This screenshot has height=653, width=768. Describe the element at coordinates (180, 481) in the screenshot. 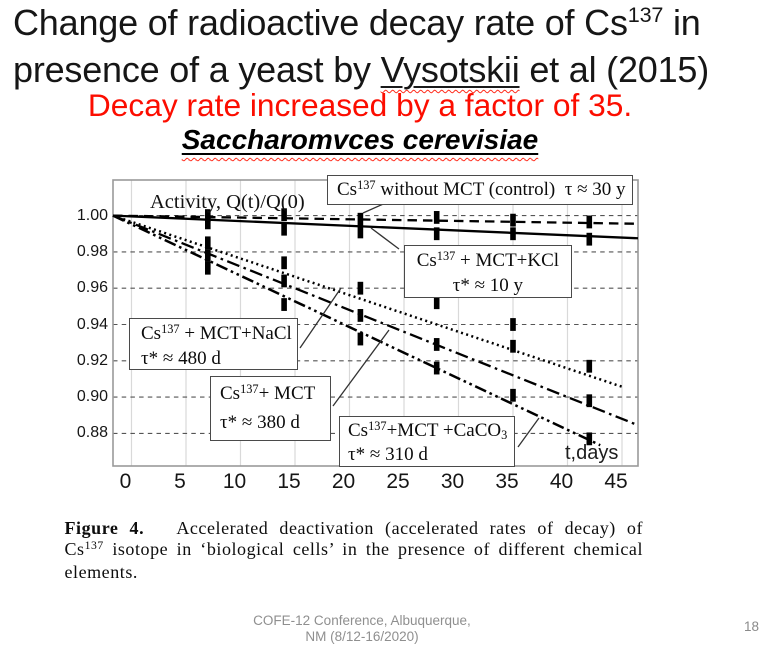

I see `x-tick-label: 5` at that location.